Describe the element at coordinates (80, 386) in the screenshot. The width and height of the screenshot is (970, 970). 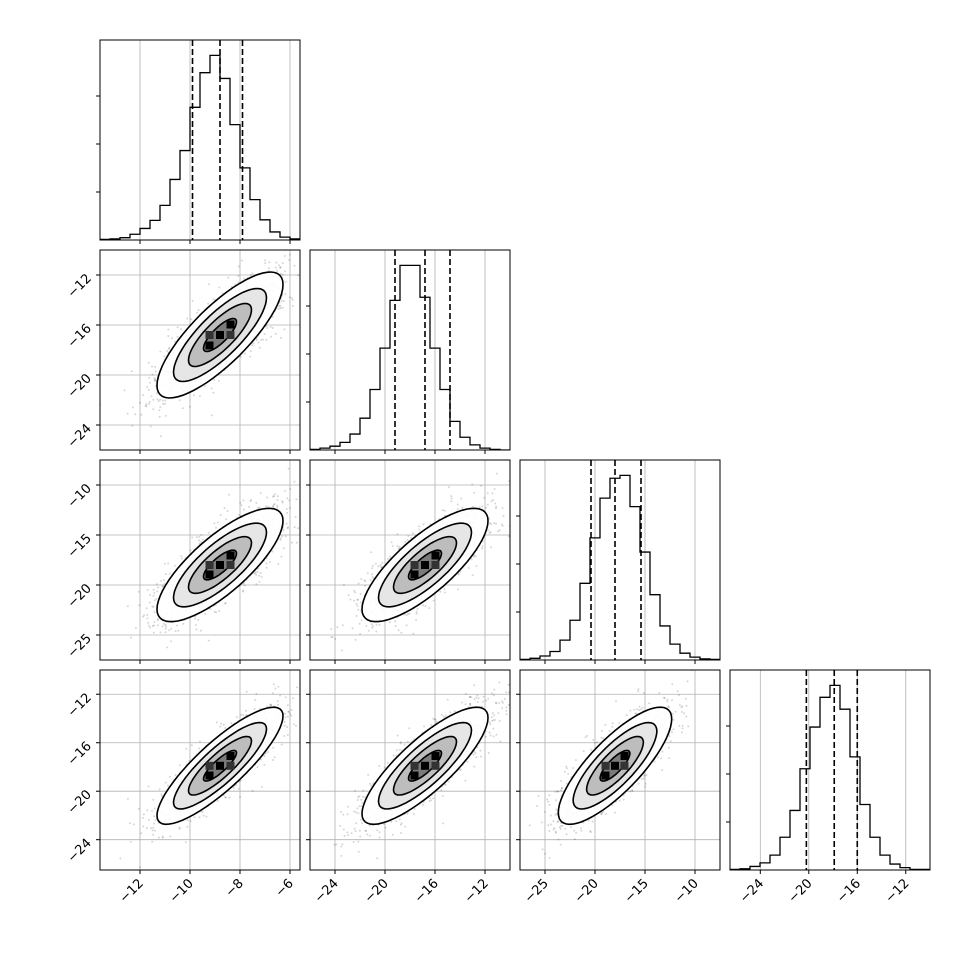
I see `y-tick-label: −20` at that location.